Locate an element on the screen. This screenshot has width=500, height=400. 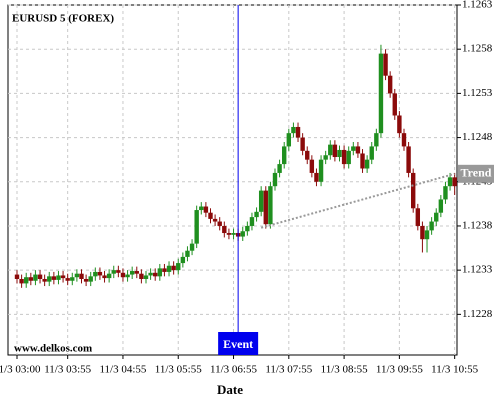
x-tick-label: 11/3 03:00 is located at coordinates (20, 370).